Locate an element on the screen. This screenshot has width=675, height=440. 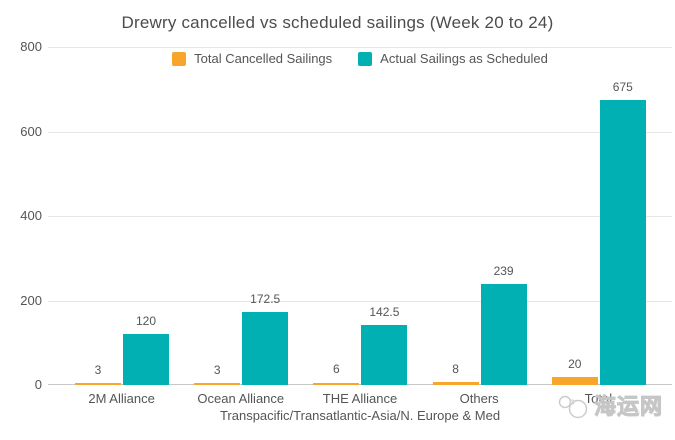
bar-value-label-scheduled-the-alliance: 142.5 is located at coordinates (384, 311).